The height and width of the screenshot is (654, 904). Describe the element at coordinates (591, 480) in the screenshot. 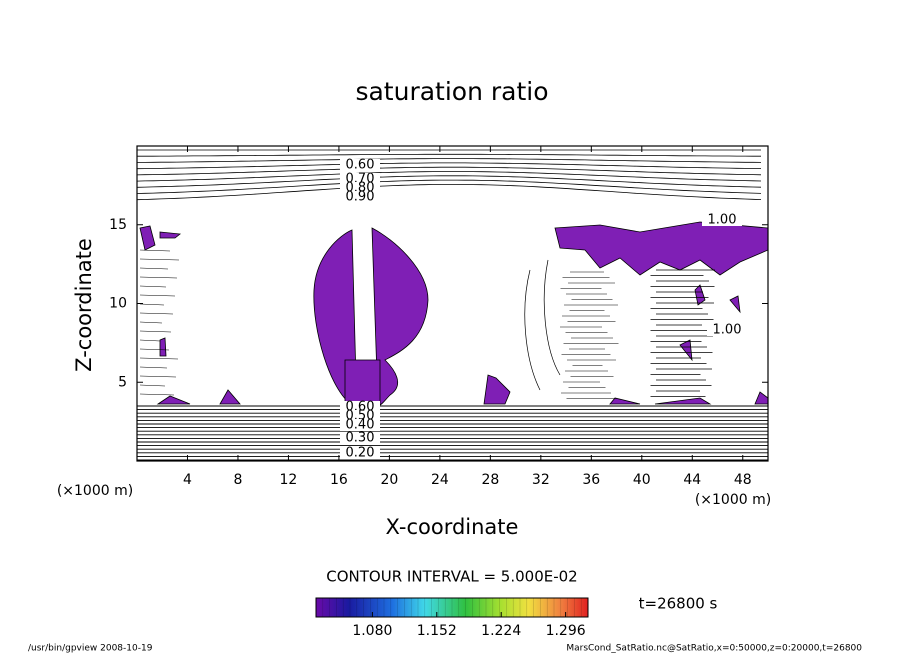

I see `x-tick-label: 36` at that location.